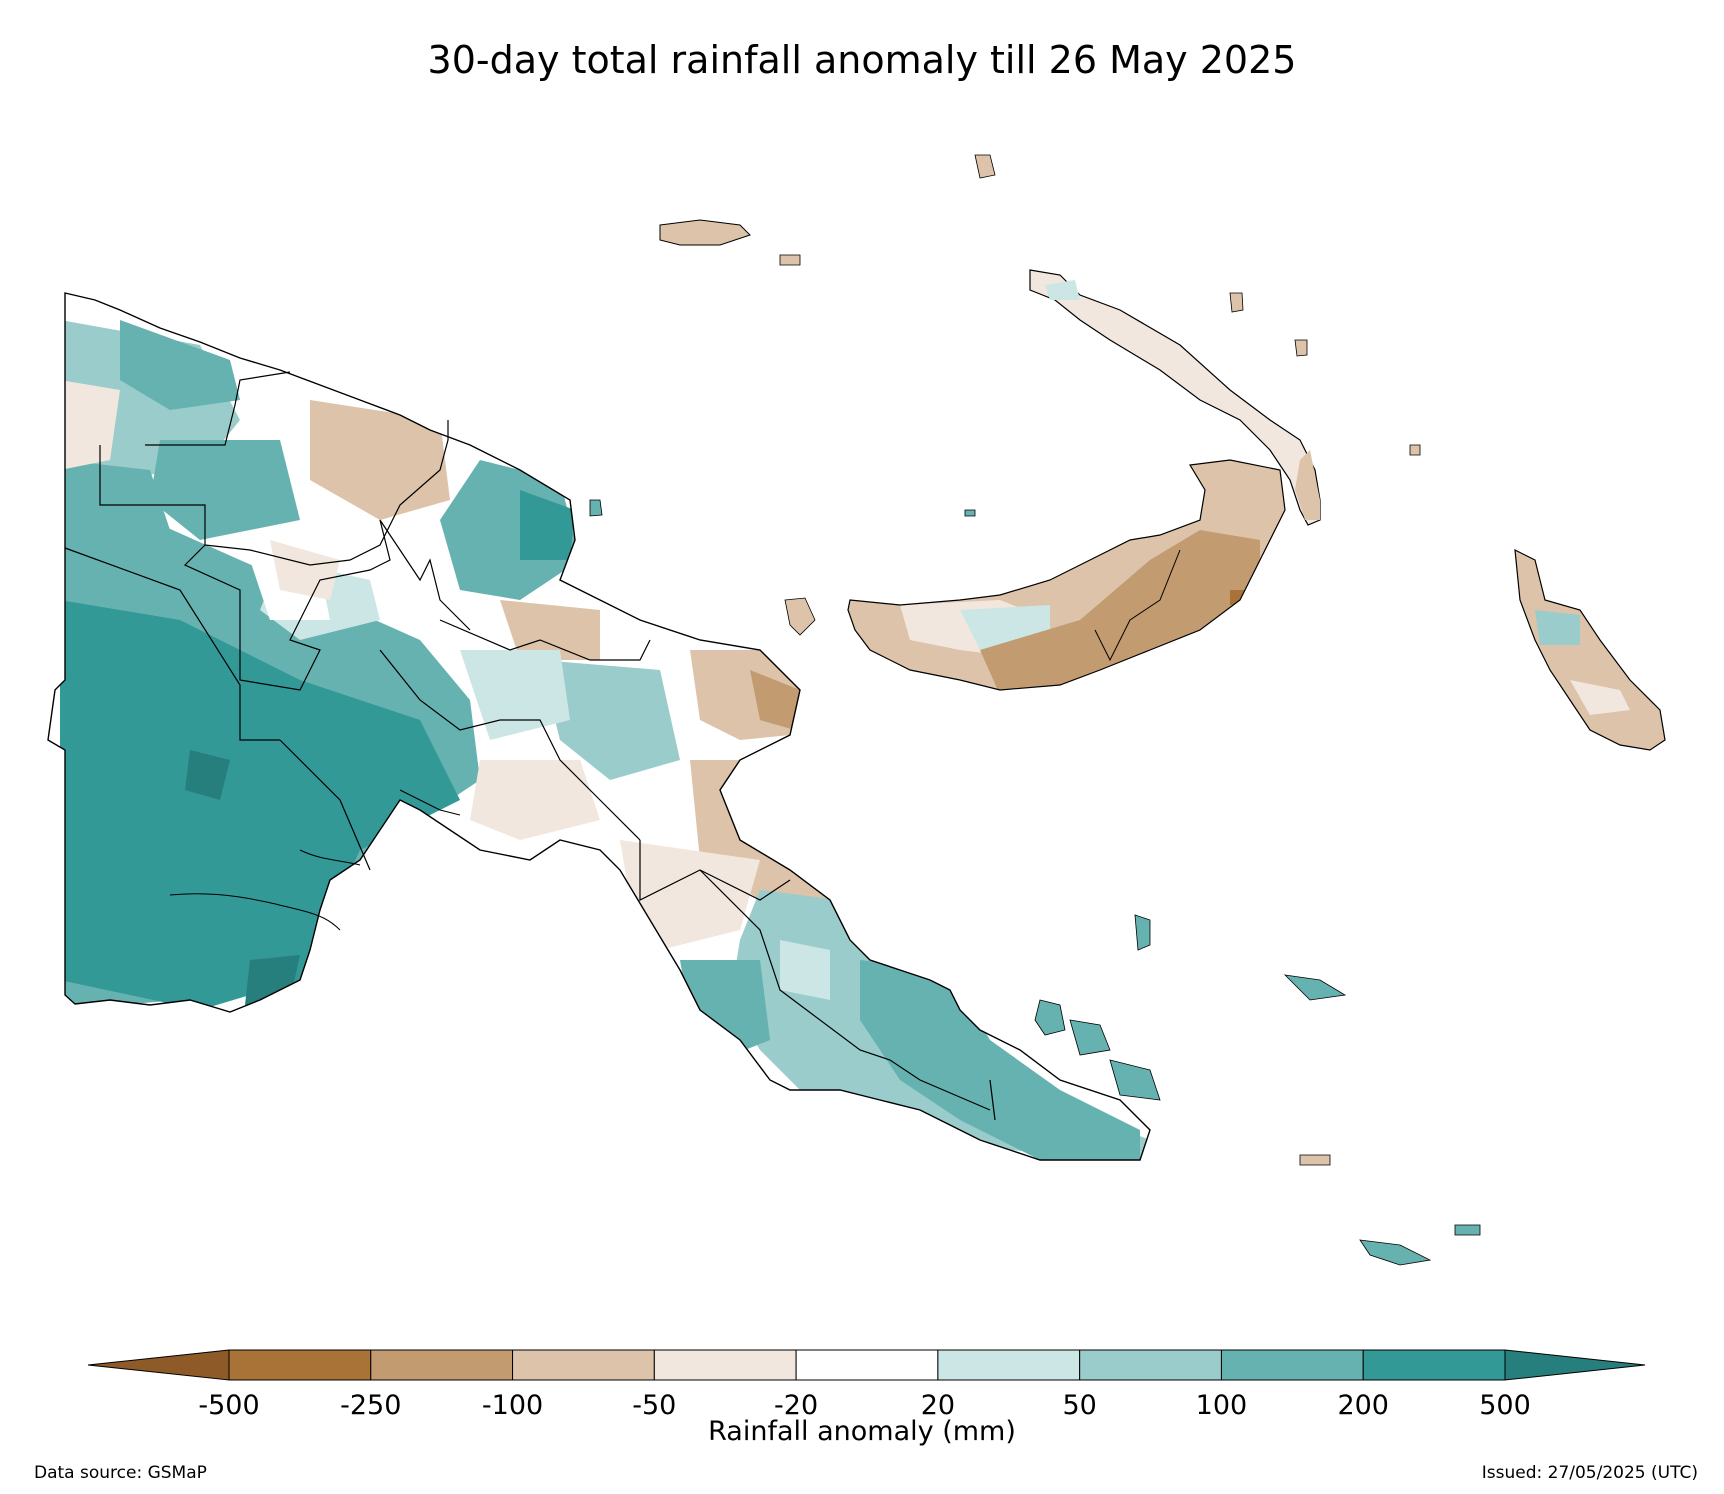 This screenshot has height=1494, width=1724. What do you see at coordinates (730, 242) in the screenshot?
I see `manus-island` at bounding box center [730, 242].